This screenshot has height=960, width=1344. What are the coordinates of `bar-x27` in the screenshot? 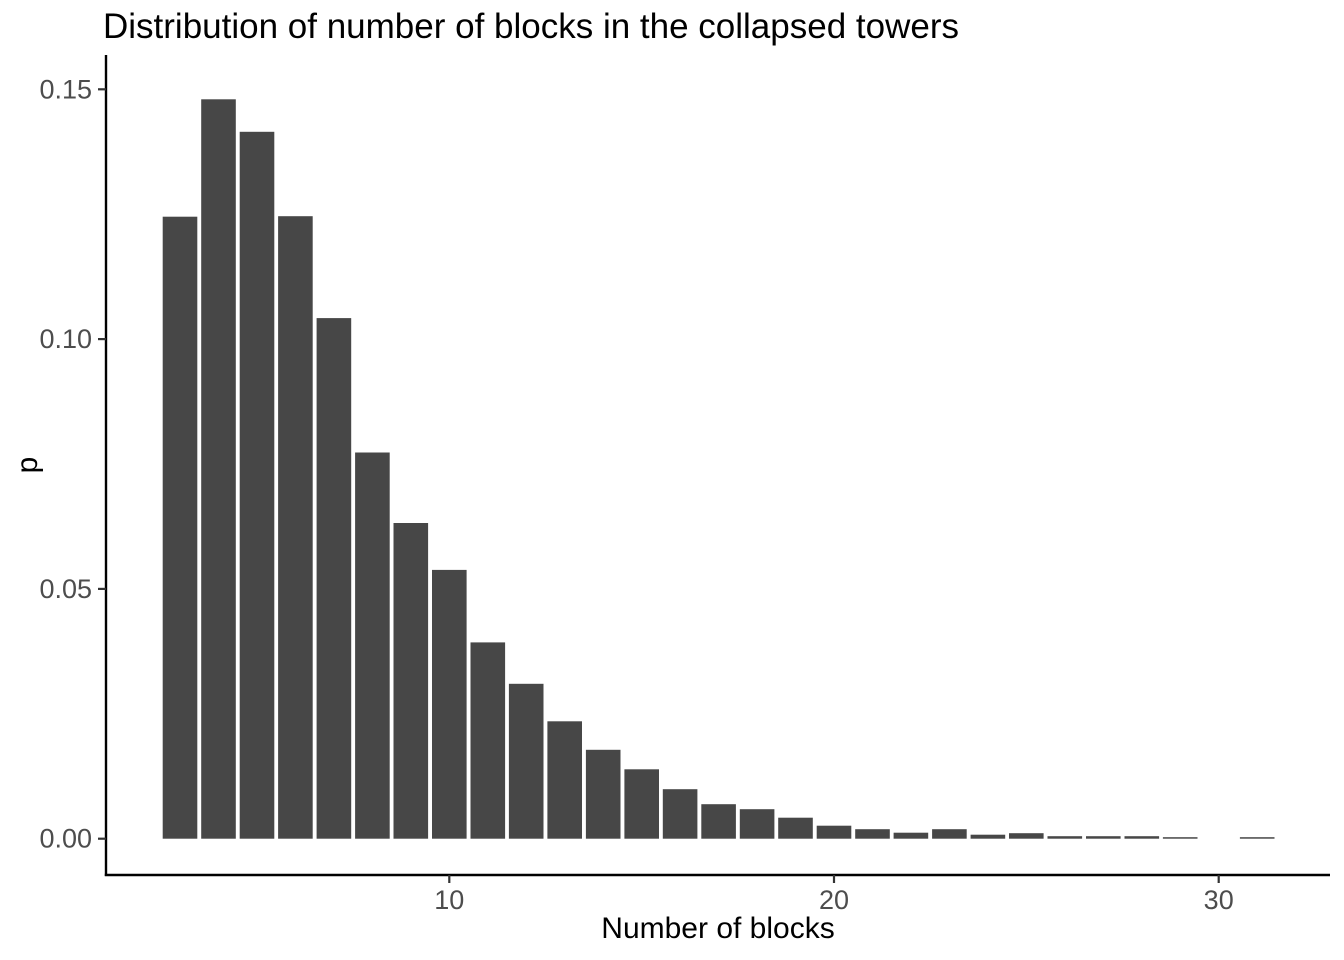 It's located at (1103, 837).